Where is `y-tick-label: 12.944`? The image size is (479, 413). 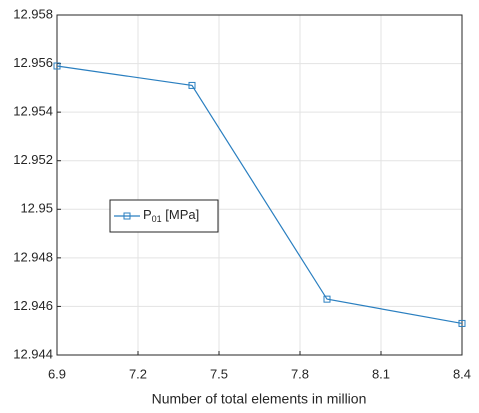
y-tick-label: 12.944 is located at coordinates (33, 353).